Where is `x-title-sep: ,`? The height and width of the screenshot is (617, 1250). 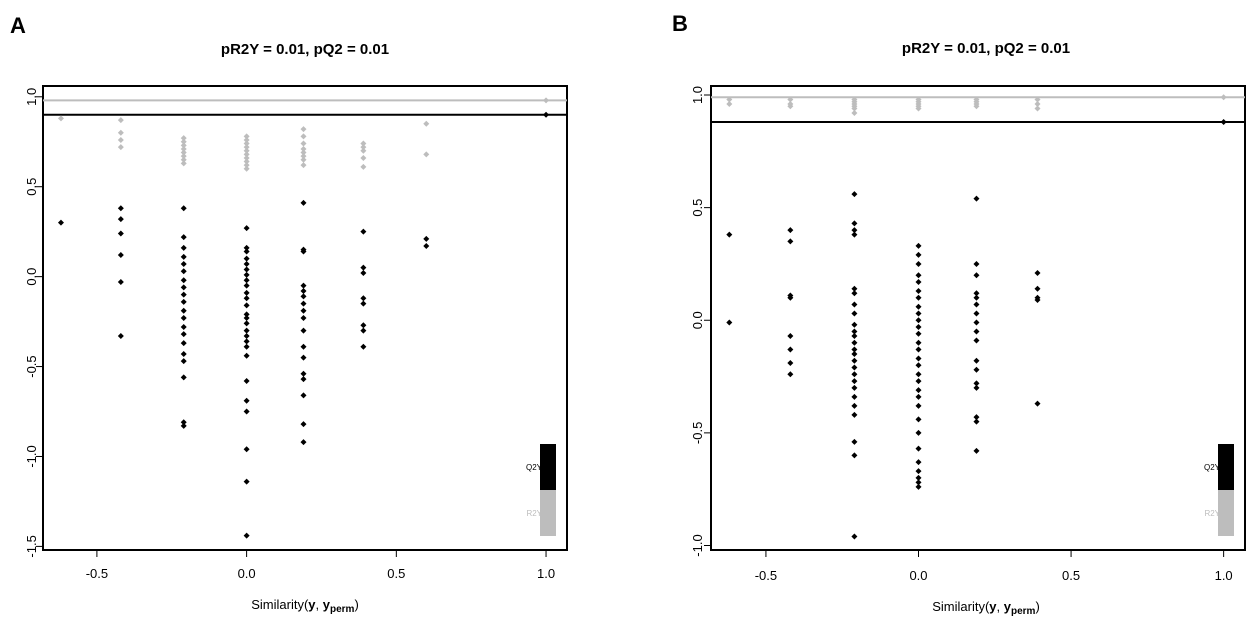
x-title-sep: , is located at coordinates (1000, 606).